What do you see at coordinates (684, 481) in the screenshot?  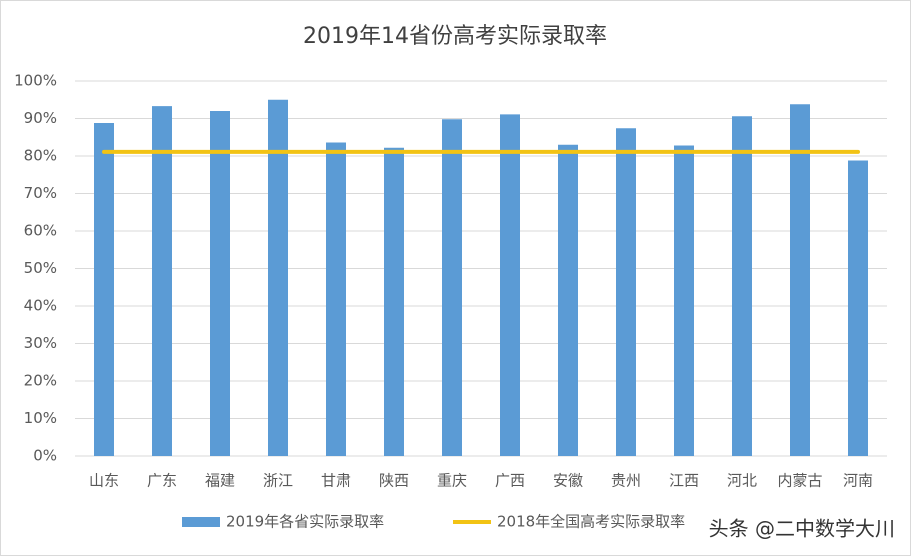 I see `x-tick-label: 江西` at bounding box center [684, 481].